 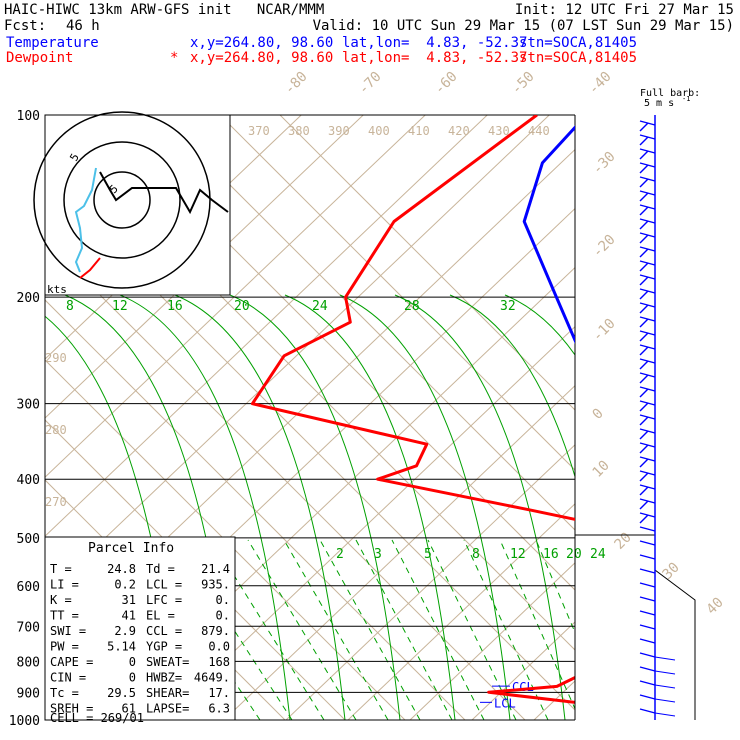 I want to click on forecast-hour-label: Fcst:, so click(x=25, y=26).